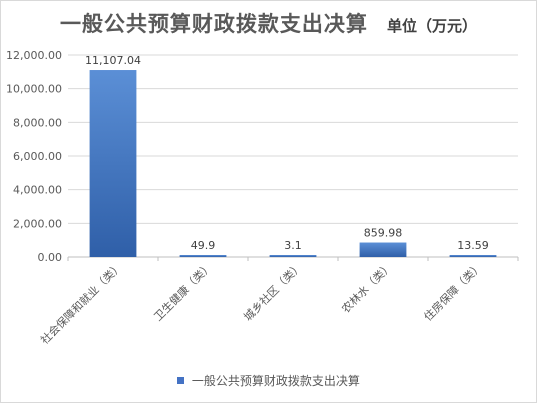 This screenshot has height=403, width=537. Describe the element at coordinates (34, 89) in the screenshot. I see `y-tick-label: 10,000.00` at that location.